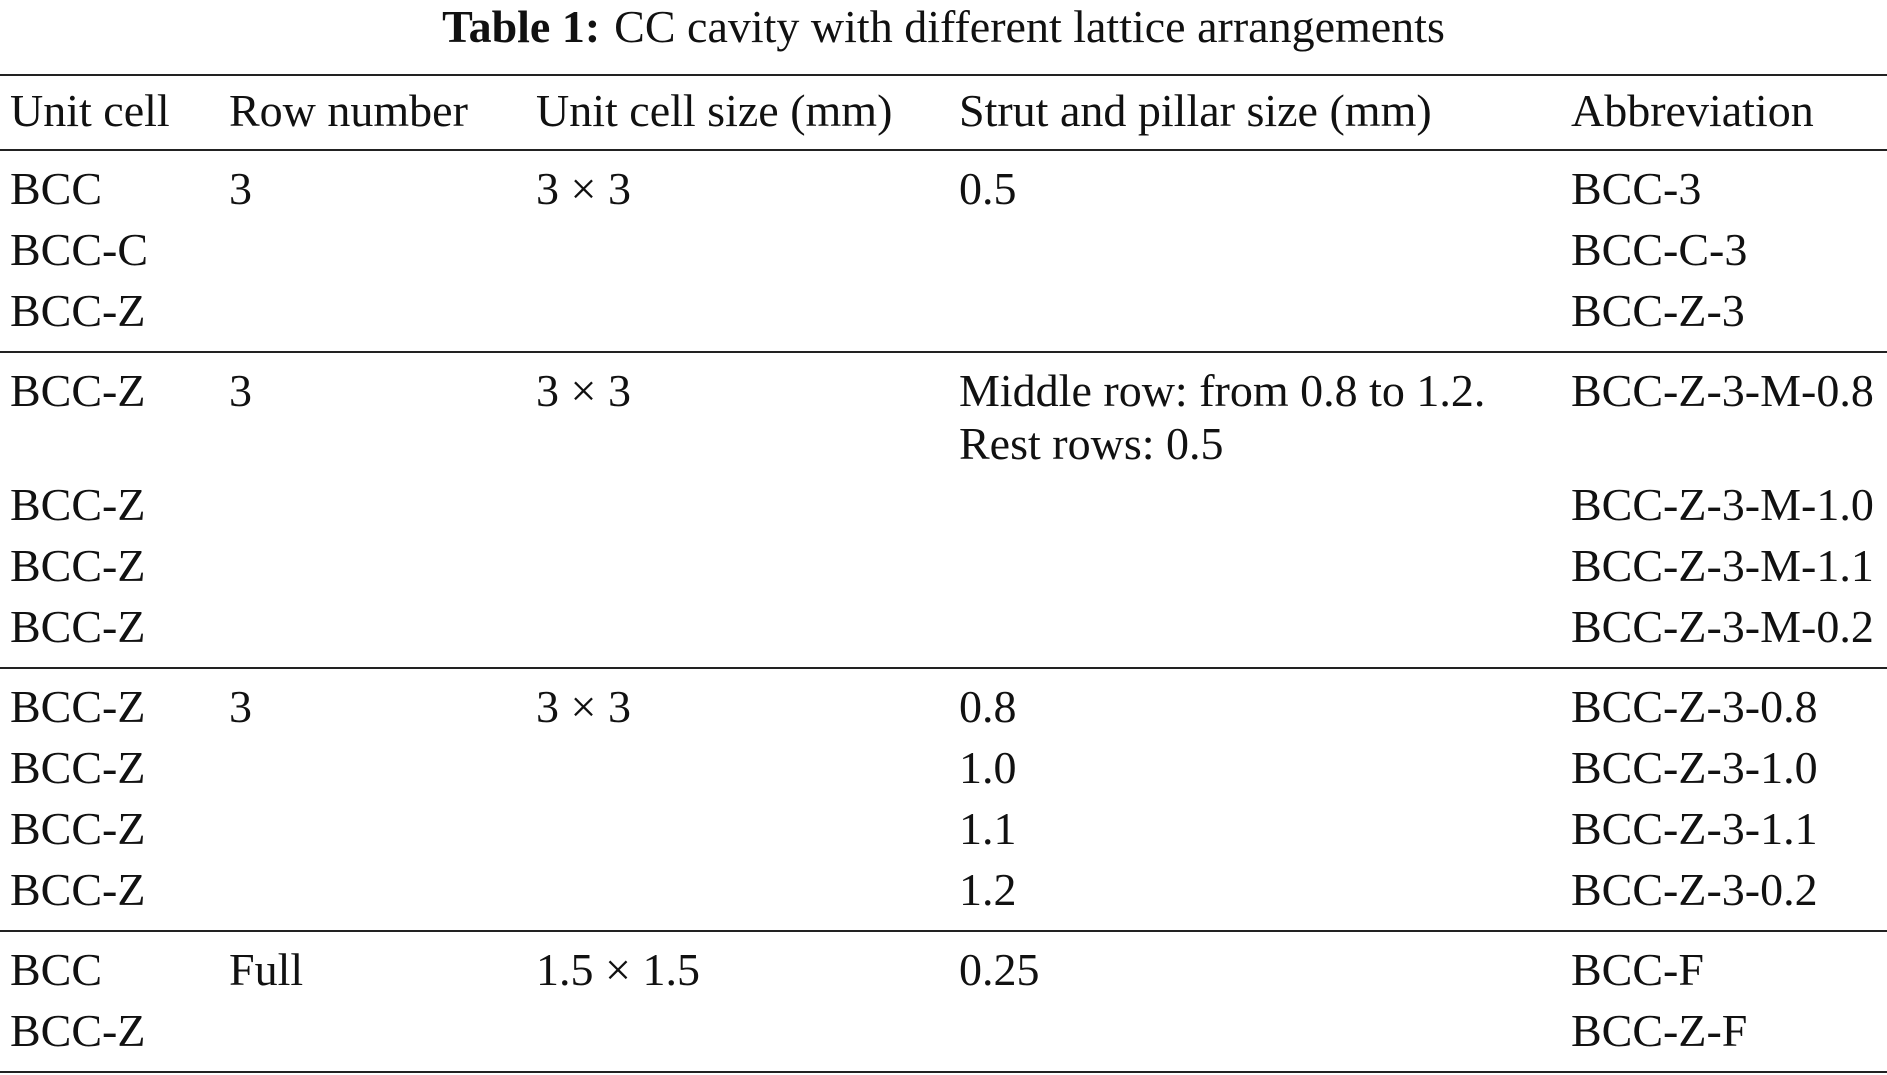 Image resolution: width=1887 pixels, height=1075 pixels. Describe the element at coordinates (999, 969) in the screenshot. I see `table-cell: 0.25` at that location.